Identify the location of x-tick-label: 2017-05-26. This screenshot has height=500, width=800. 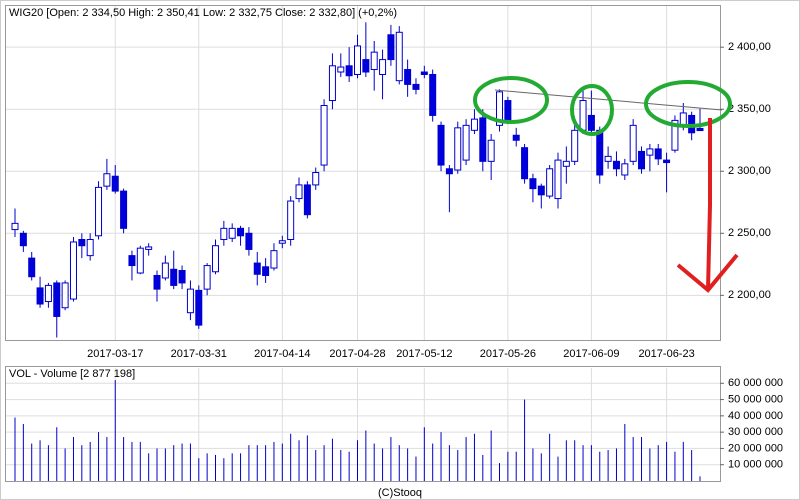
(508, 354).